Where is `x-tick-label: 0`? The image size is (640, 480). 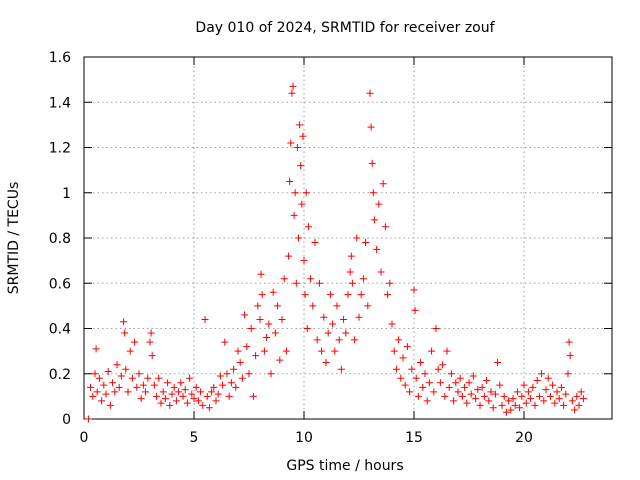
x-tick-label: 0 is located at coordinates (84, 438).